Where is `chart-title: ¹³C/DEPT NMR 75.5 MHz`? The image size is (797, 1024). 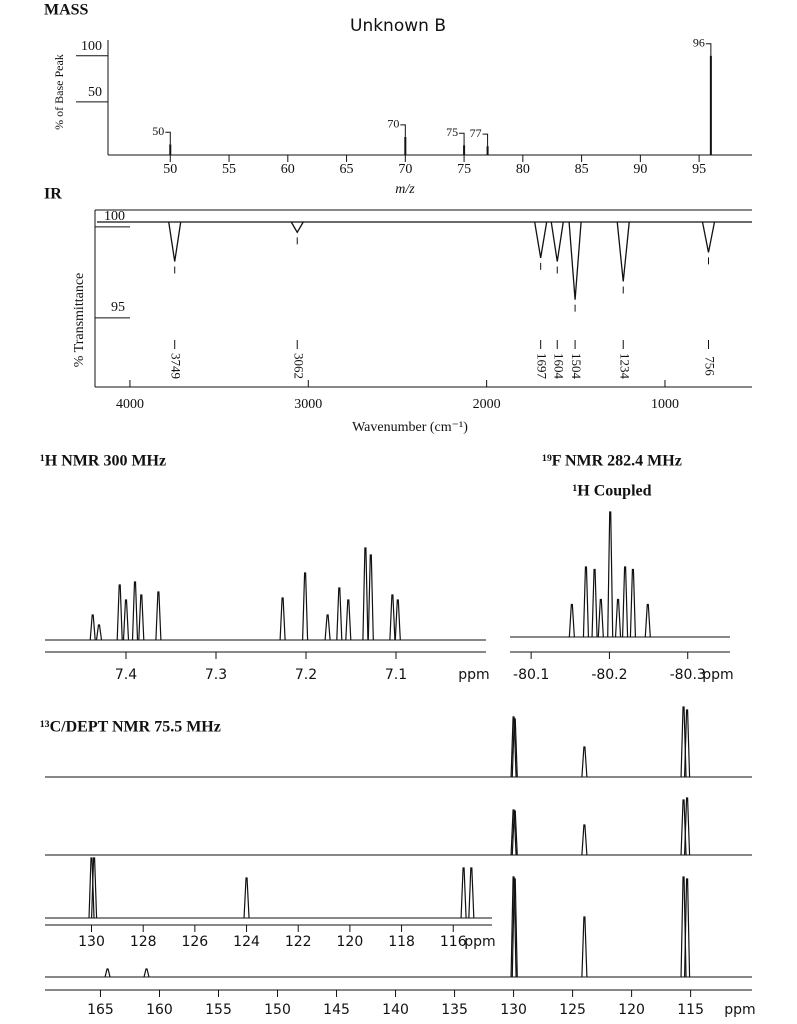
chart-title: ¹³C/DEPT NMR 75.5 MHz is located at coordinates (130, 727).